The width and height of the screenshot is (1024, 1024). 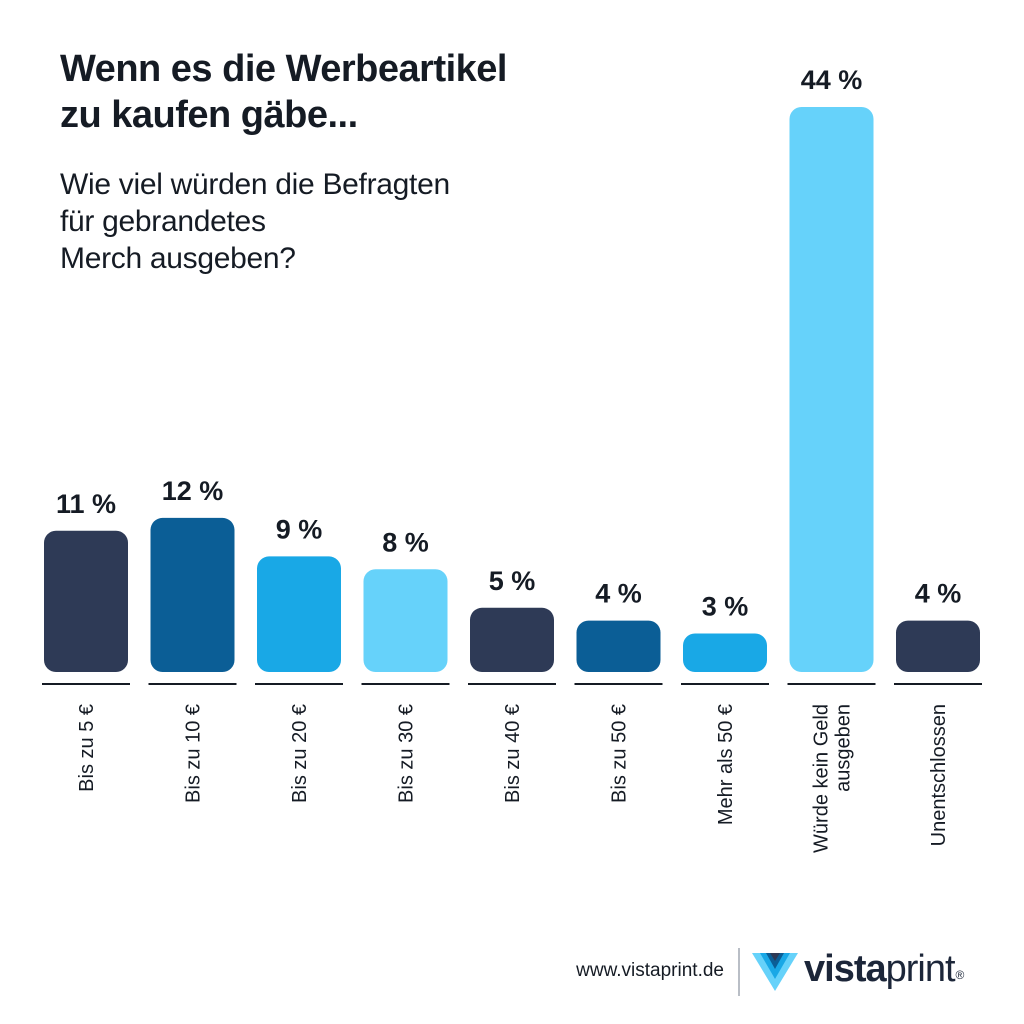 I want to click on category-label: Bis zu 5 €, so click(x=87, y=748).